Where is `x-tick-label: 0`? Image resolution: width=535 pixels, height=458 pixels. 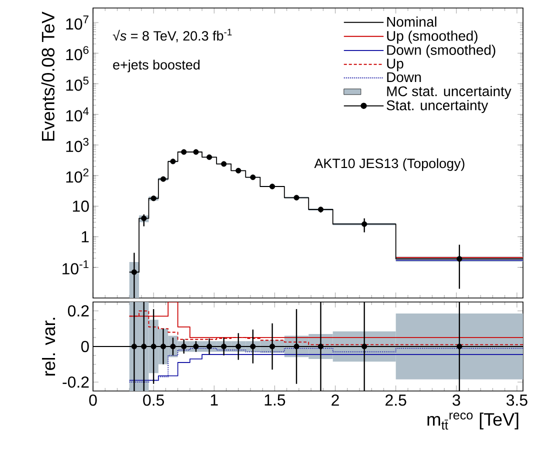
x-tick-label: 0 is located at coordinates (93, 400).